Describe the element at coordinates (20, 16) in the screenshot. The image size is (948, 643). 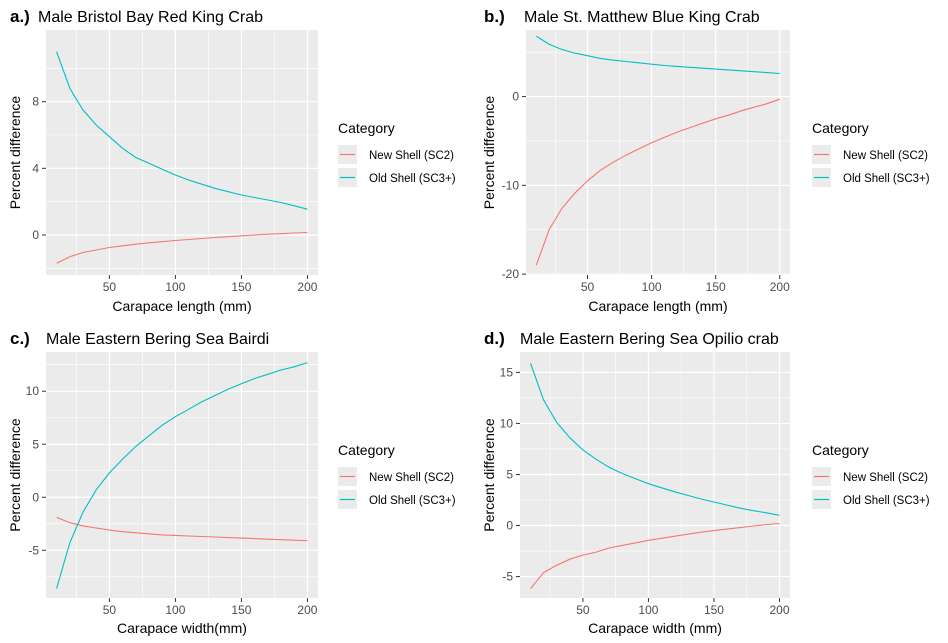
I see `panel-tag: a.)` at that location.